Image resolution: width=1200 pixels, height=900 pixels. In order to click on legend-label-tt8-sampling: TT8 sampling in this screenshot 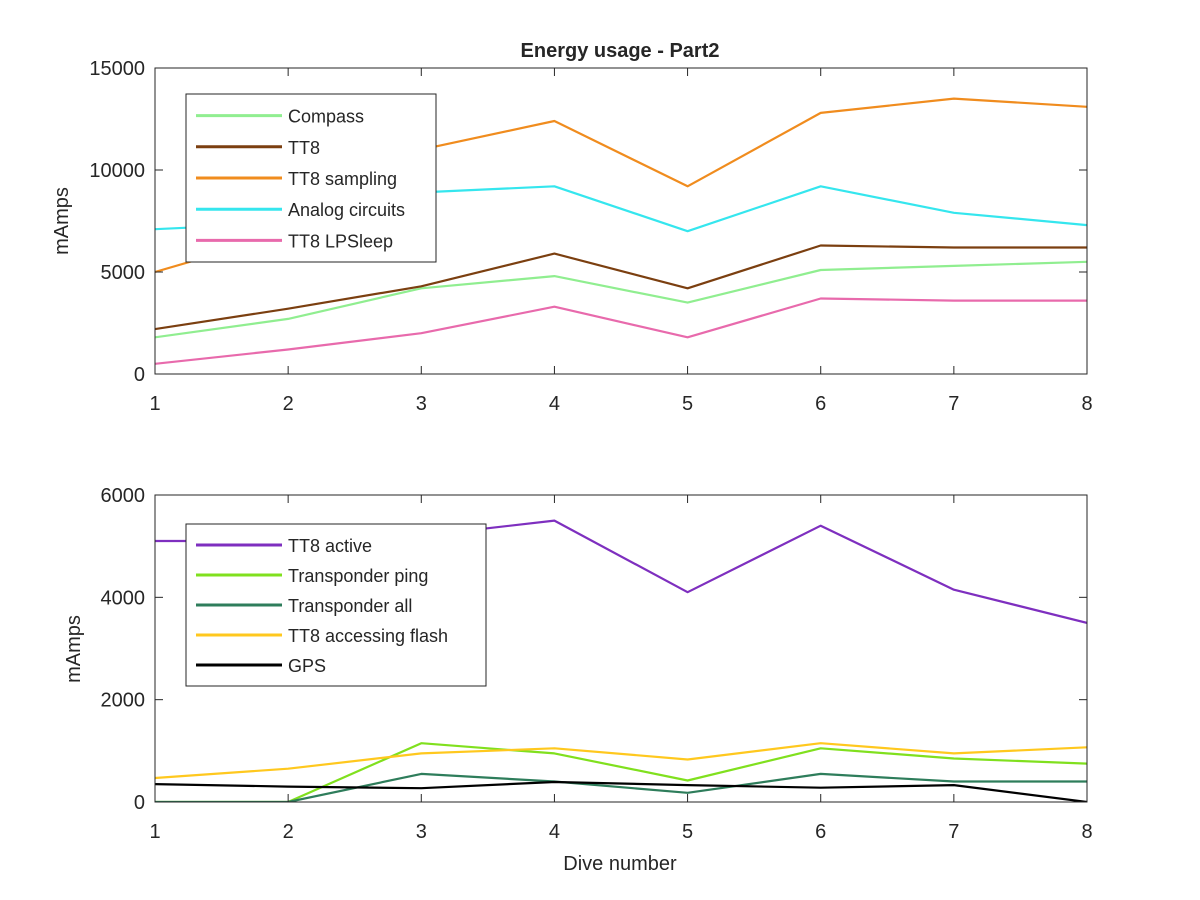, I will do `click(342, 179)`.